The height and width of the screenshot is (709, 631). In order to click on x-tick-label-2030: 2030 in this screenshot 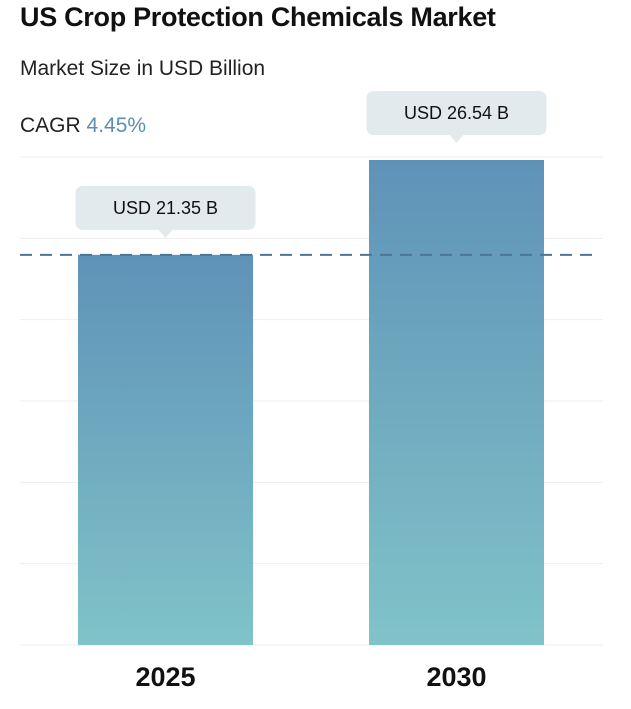, I will do `click(456, 677)`.